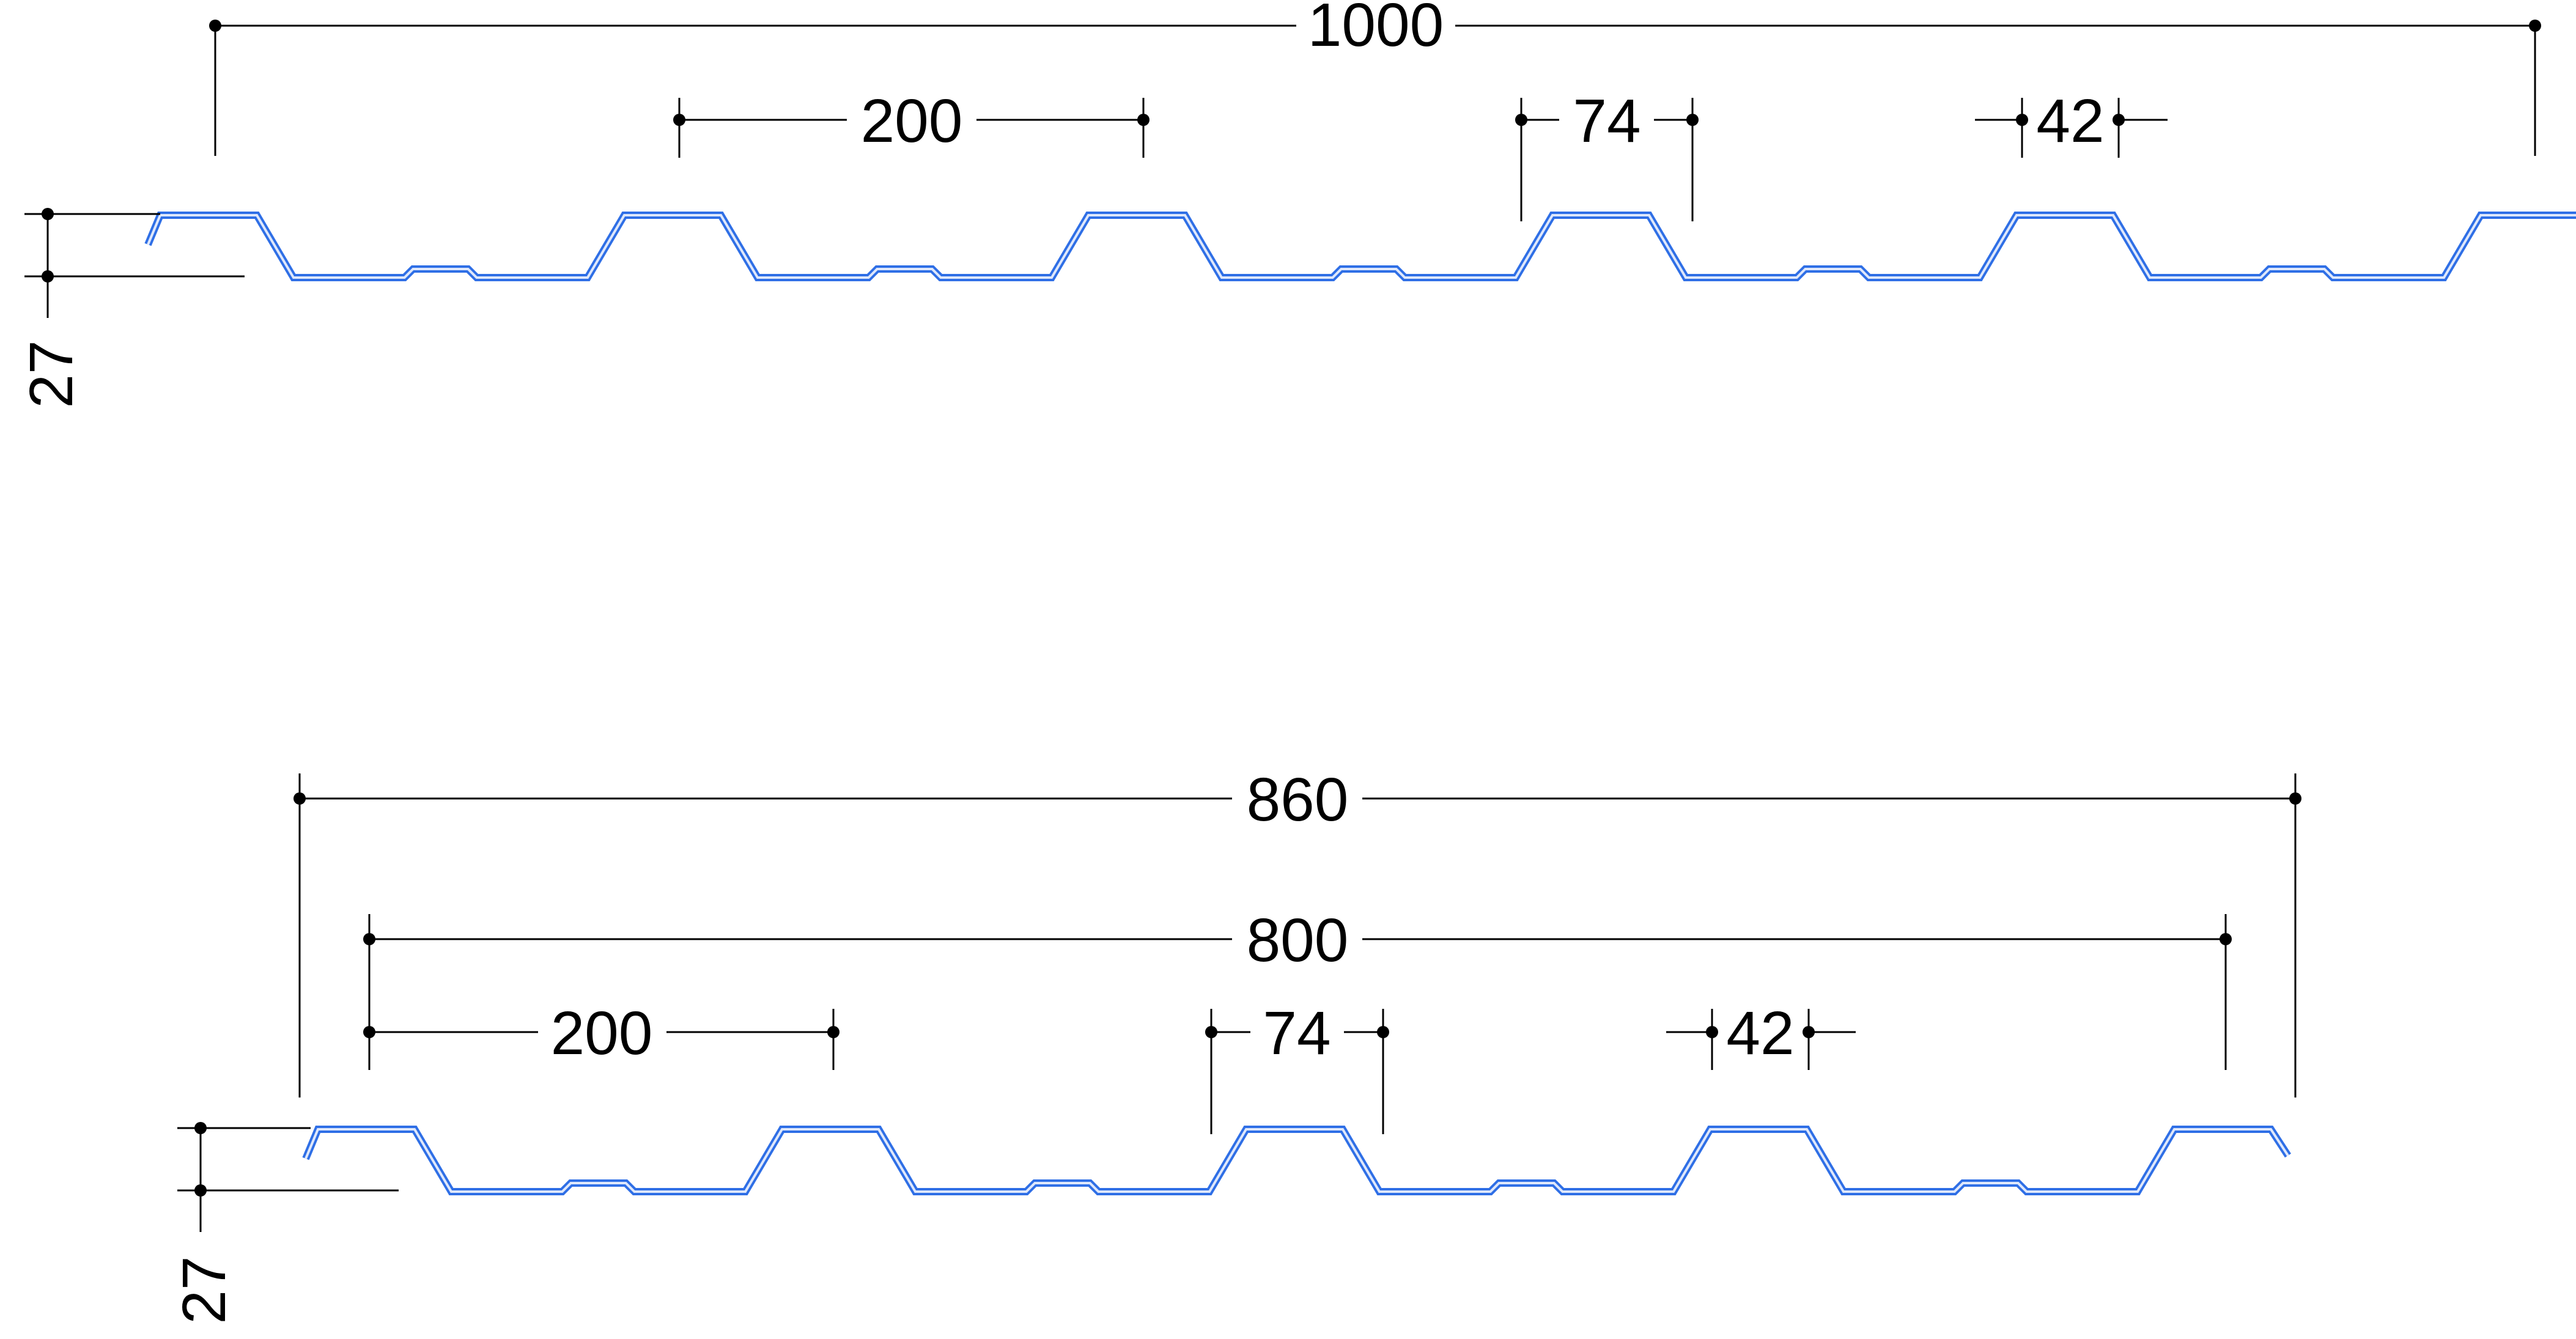 The height and width of the screenshot is (1339, 2576). I want to click on bottom-stiffener-dimension: 42, so click(1761, 1034).